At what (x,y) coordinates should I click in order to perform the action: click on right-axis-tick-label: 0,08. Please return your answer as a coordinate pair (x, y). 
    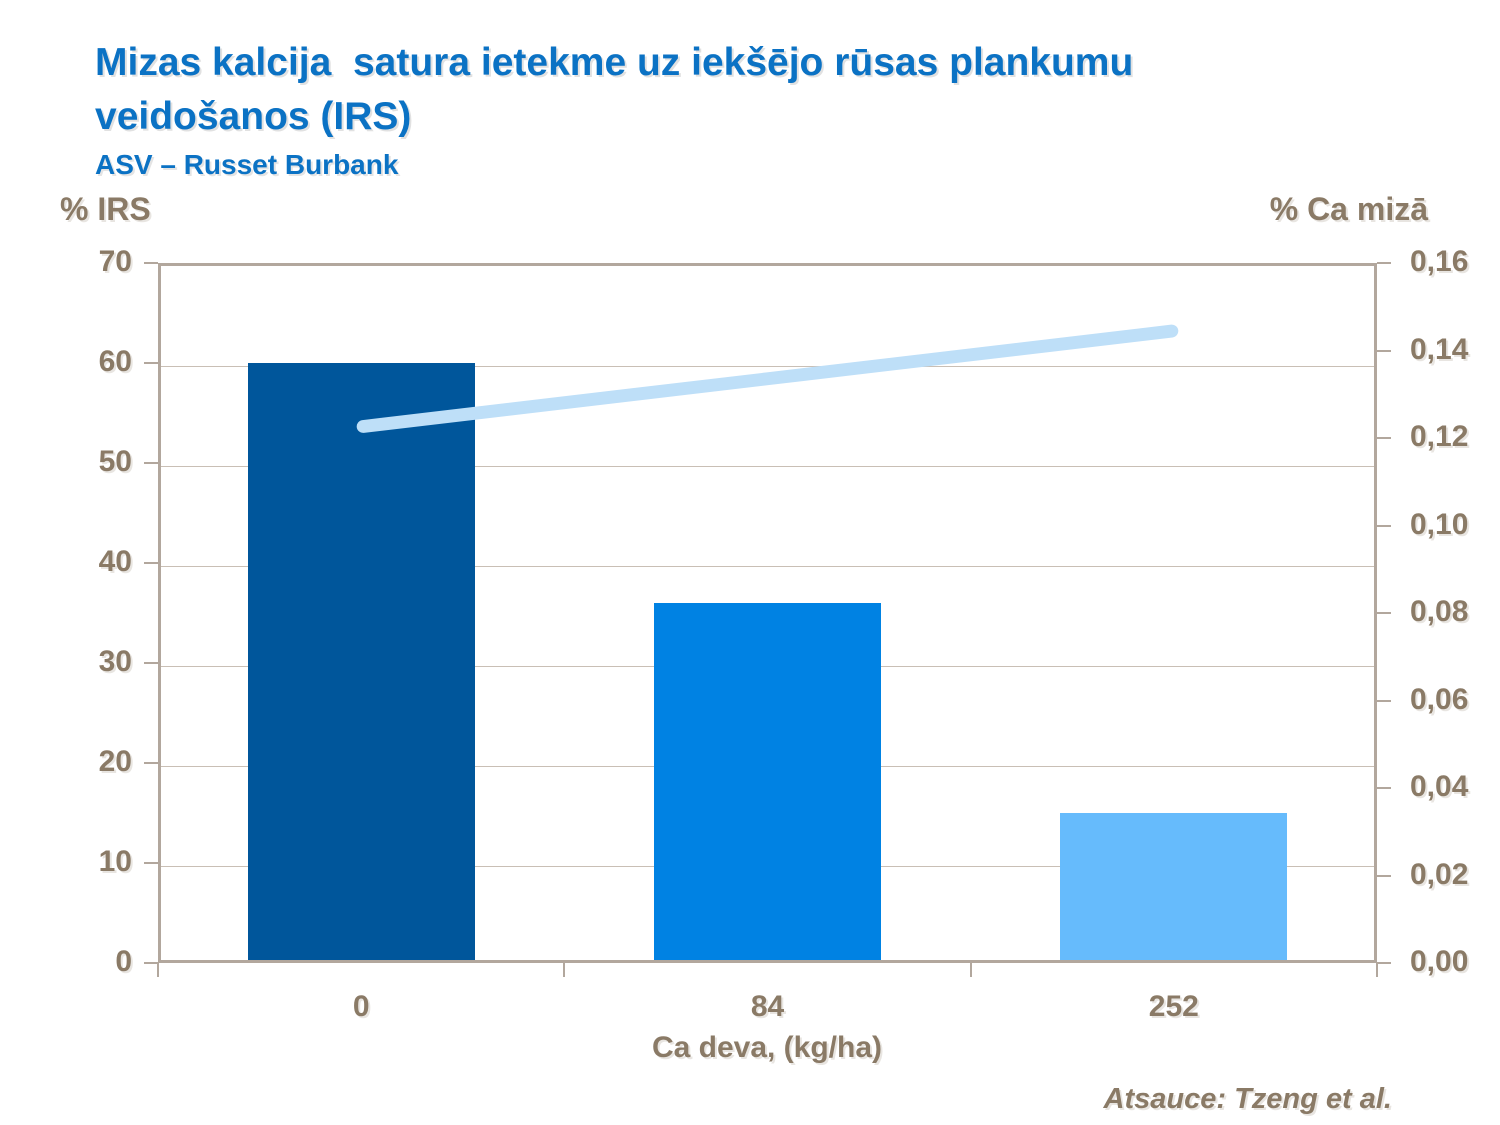
    Looking at the image, I should click on (1439, 611).